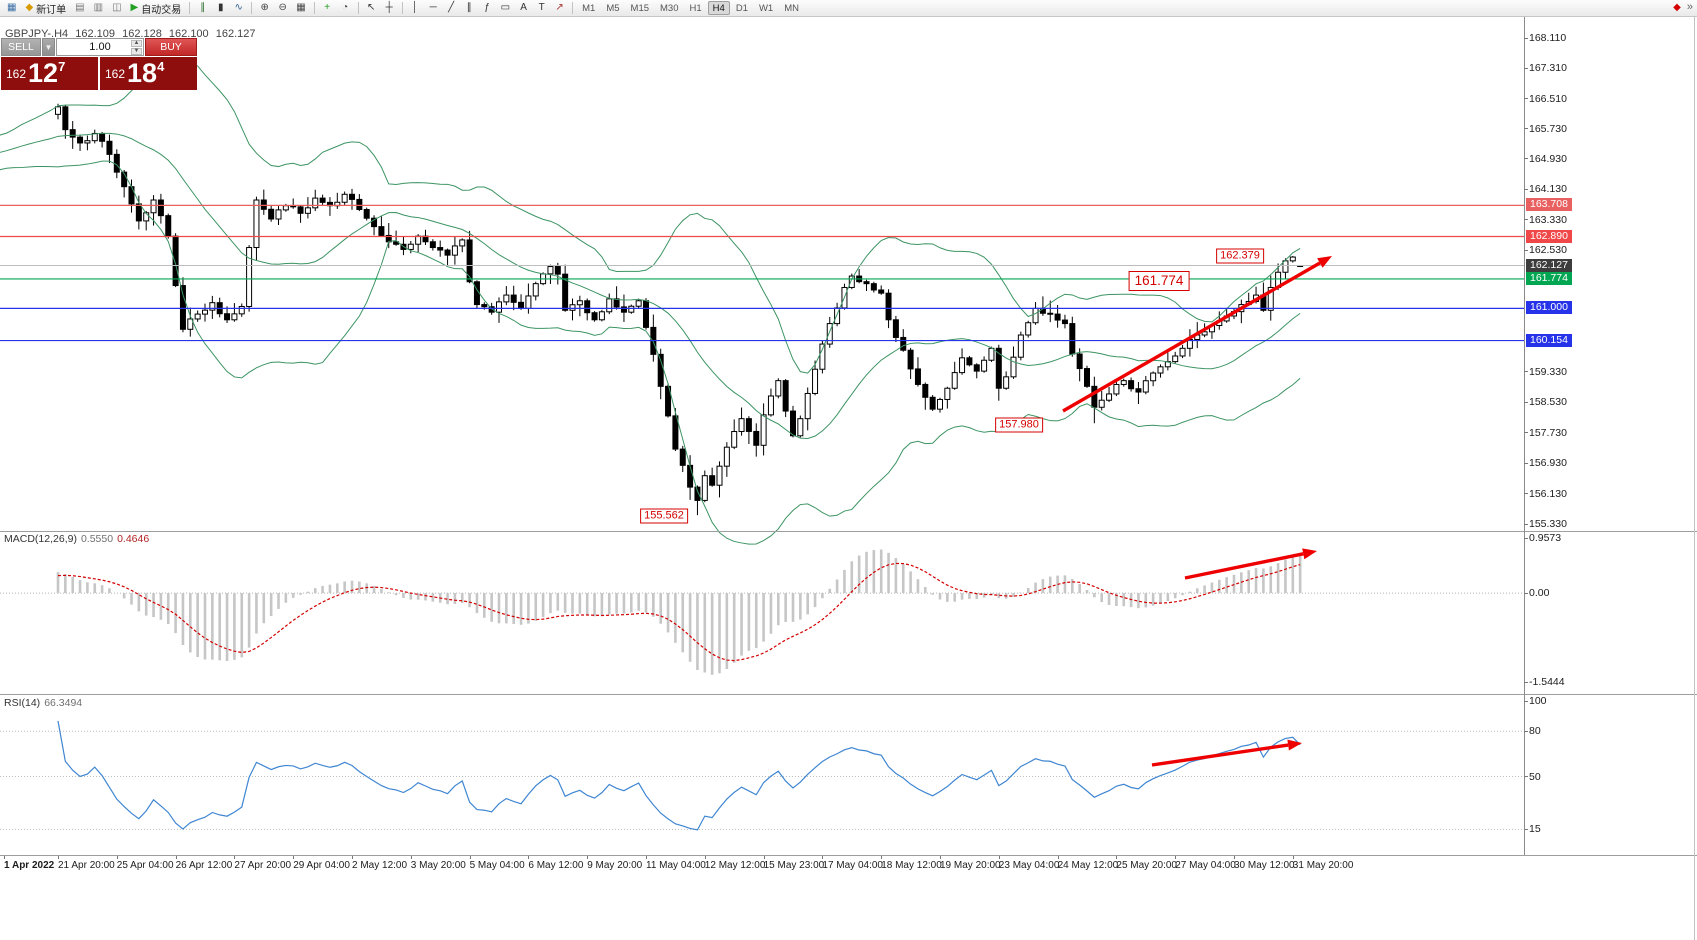  I want to click on time-tick: 11 May 04:00, so click(676, 865).